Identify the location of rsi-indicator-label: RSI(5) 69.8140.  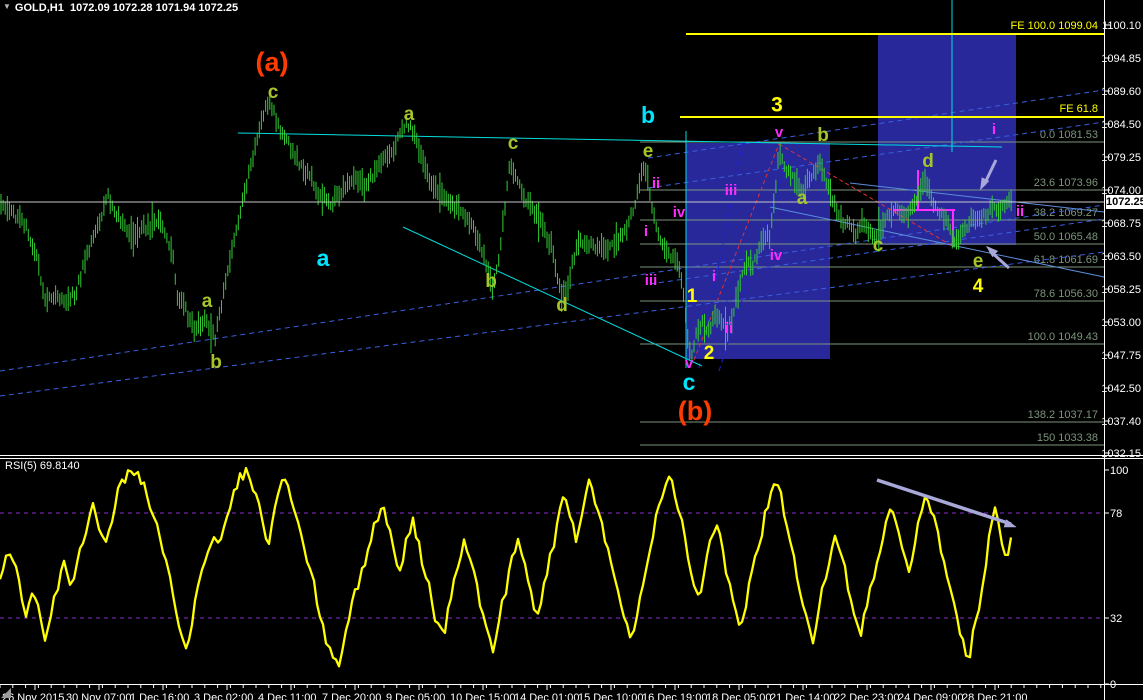
(42, 466).